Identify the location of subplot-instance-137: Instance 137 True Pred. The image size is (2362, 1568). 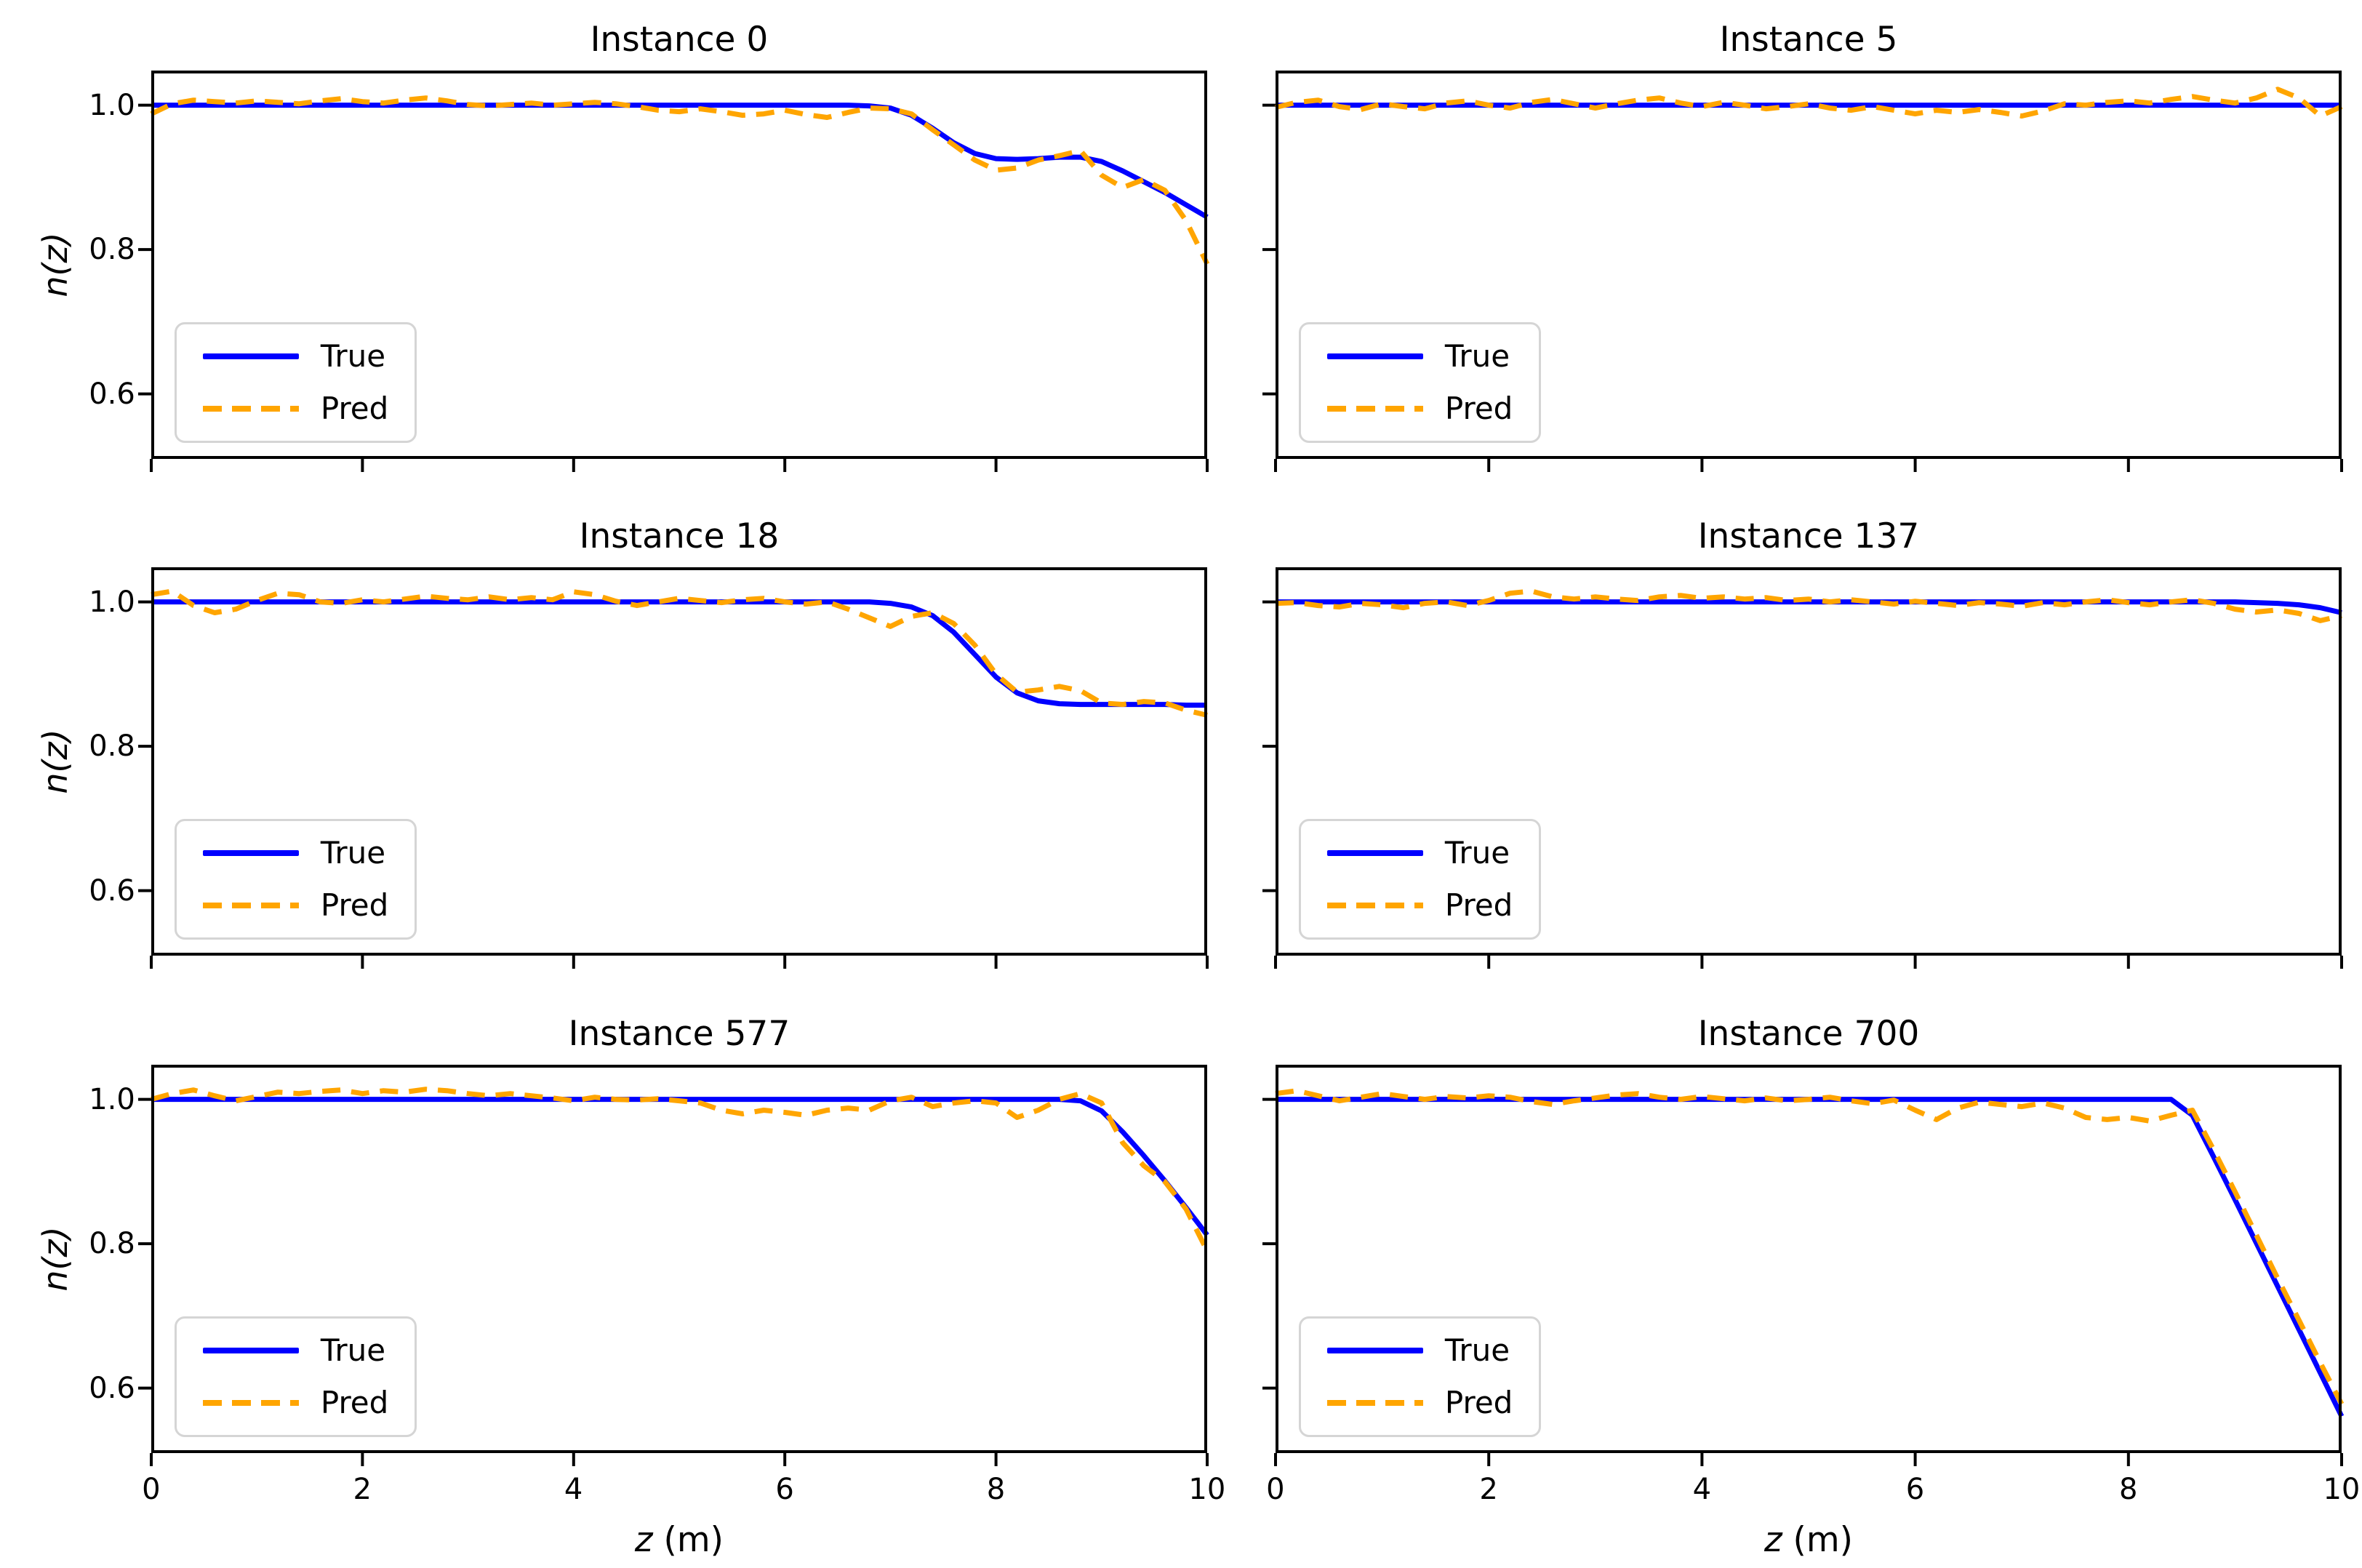
(1802, 742).